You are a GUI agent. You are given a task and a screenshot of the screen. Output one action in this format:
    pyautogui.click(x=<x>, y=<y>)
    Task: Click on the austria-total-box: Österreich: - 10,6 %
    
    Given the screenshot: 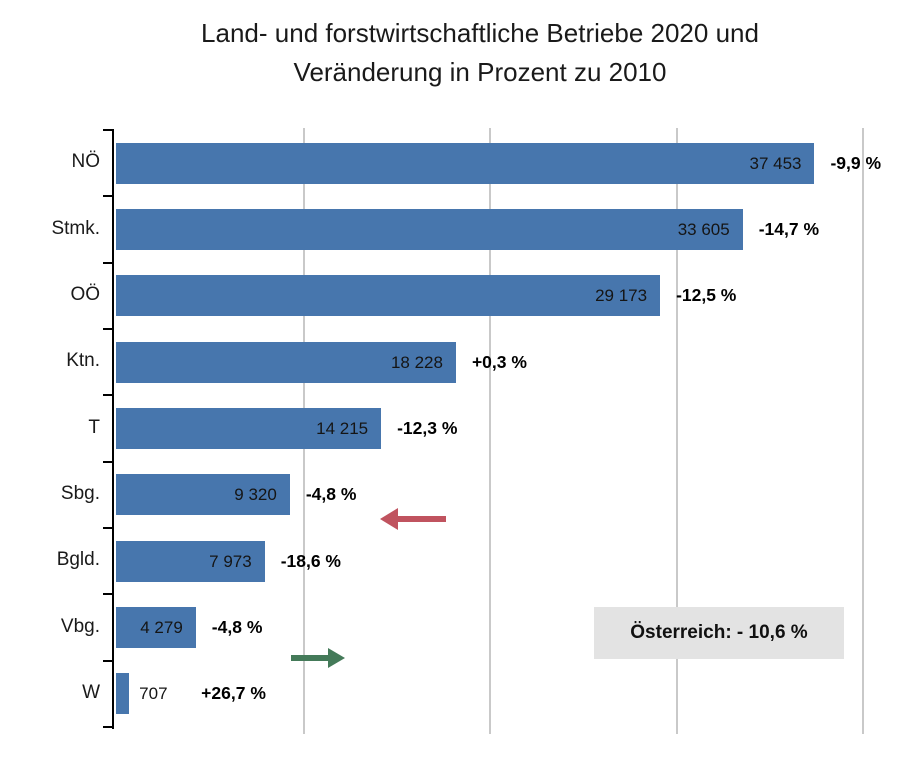 What is the action you would take?
    pyautogui.click(x=719, y=633)
    